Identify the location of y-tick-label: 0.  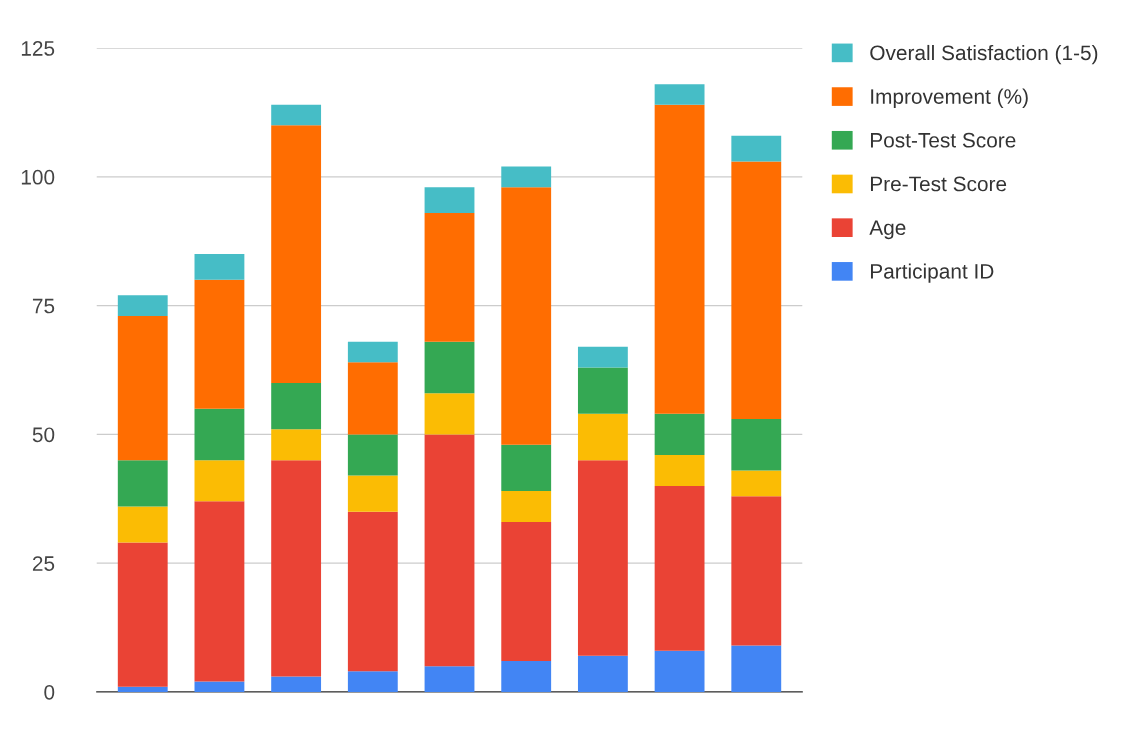
(49, 692).